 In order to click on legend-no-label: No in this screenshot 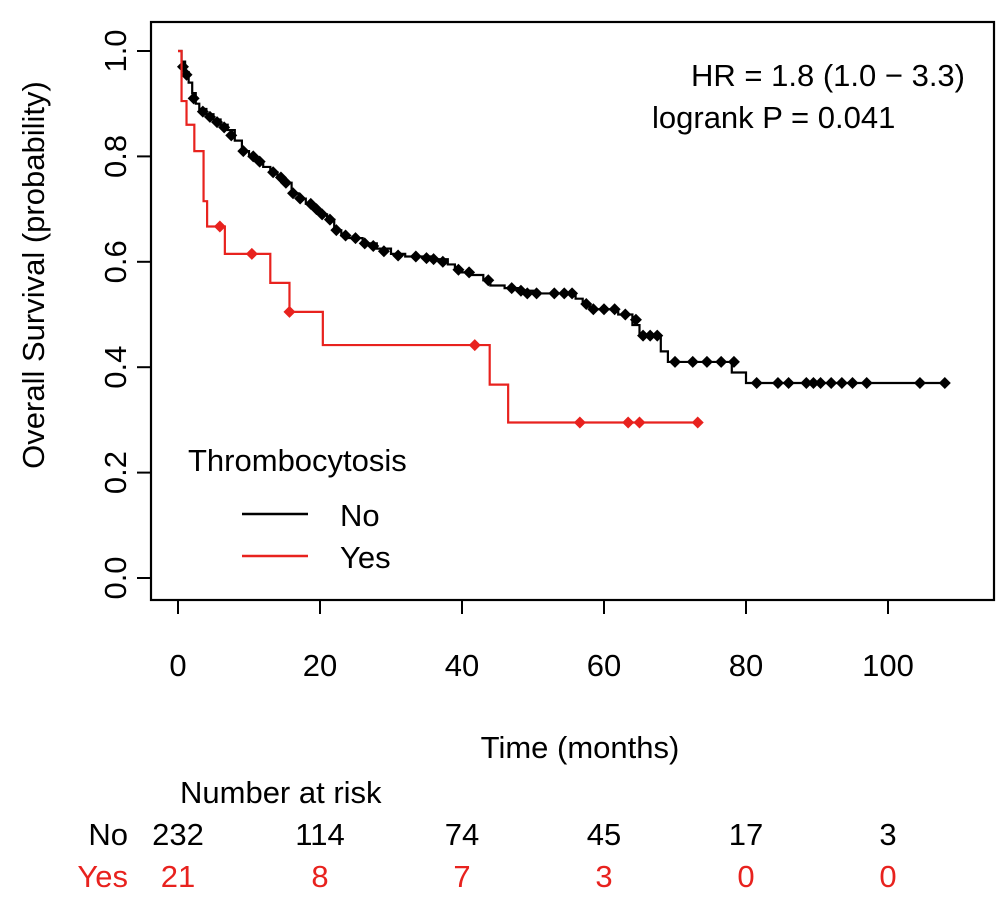, I will do `click(360, 515)`.